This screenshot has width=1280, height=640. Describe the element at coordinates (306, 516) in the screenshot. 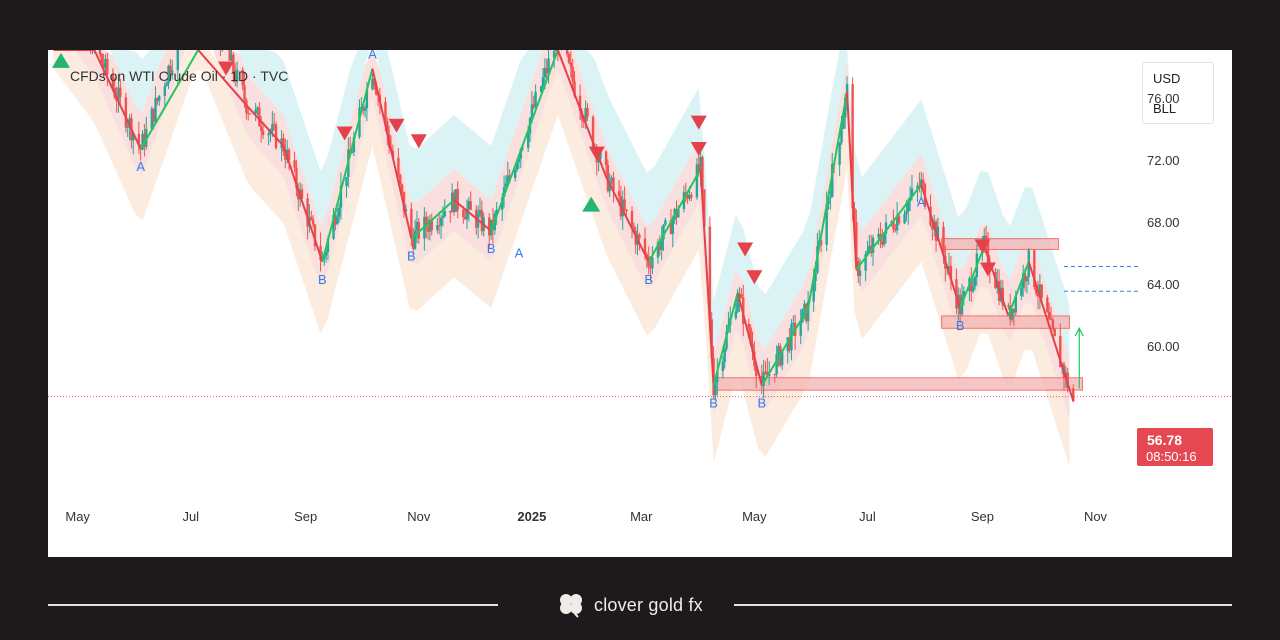

I see `x-tick-label: Sep` at that location.